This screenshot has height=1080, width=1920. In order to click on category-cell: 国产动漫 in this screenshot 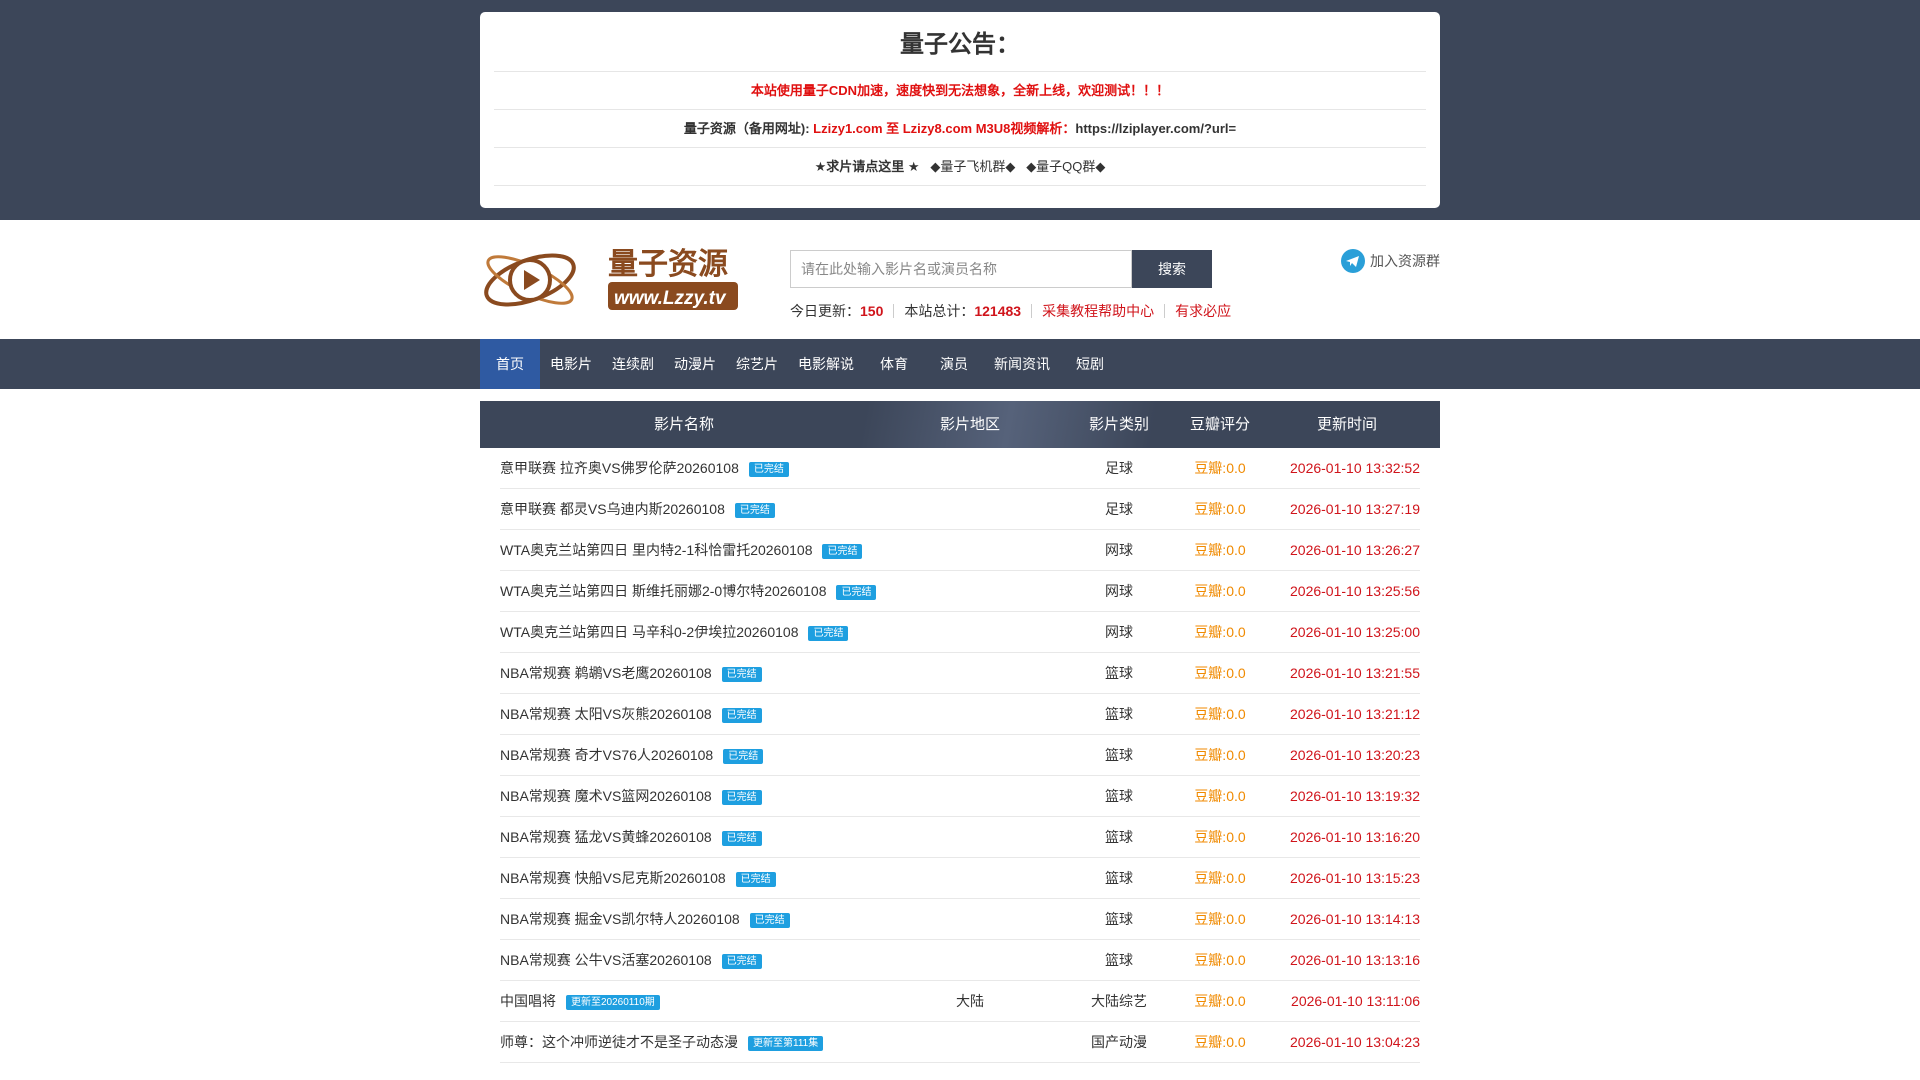, I will do `click(1119, 1042)`.